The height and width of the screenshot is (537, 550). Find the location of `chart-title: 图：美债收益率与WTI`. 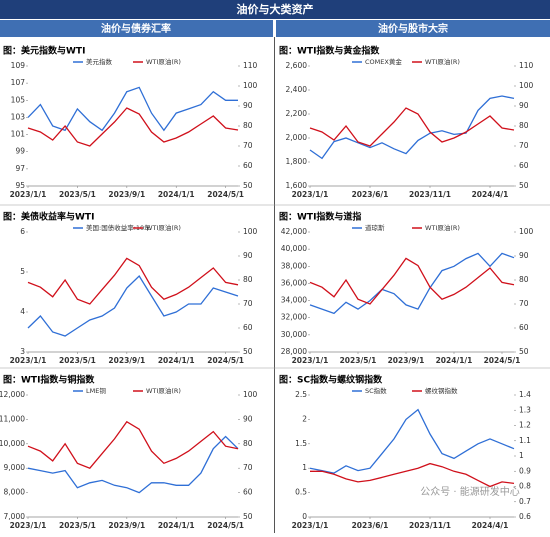

chart-title: 图：美债收益率与WTI is located at coordinates (48, 217).